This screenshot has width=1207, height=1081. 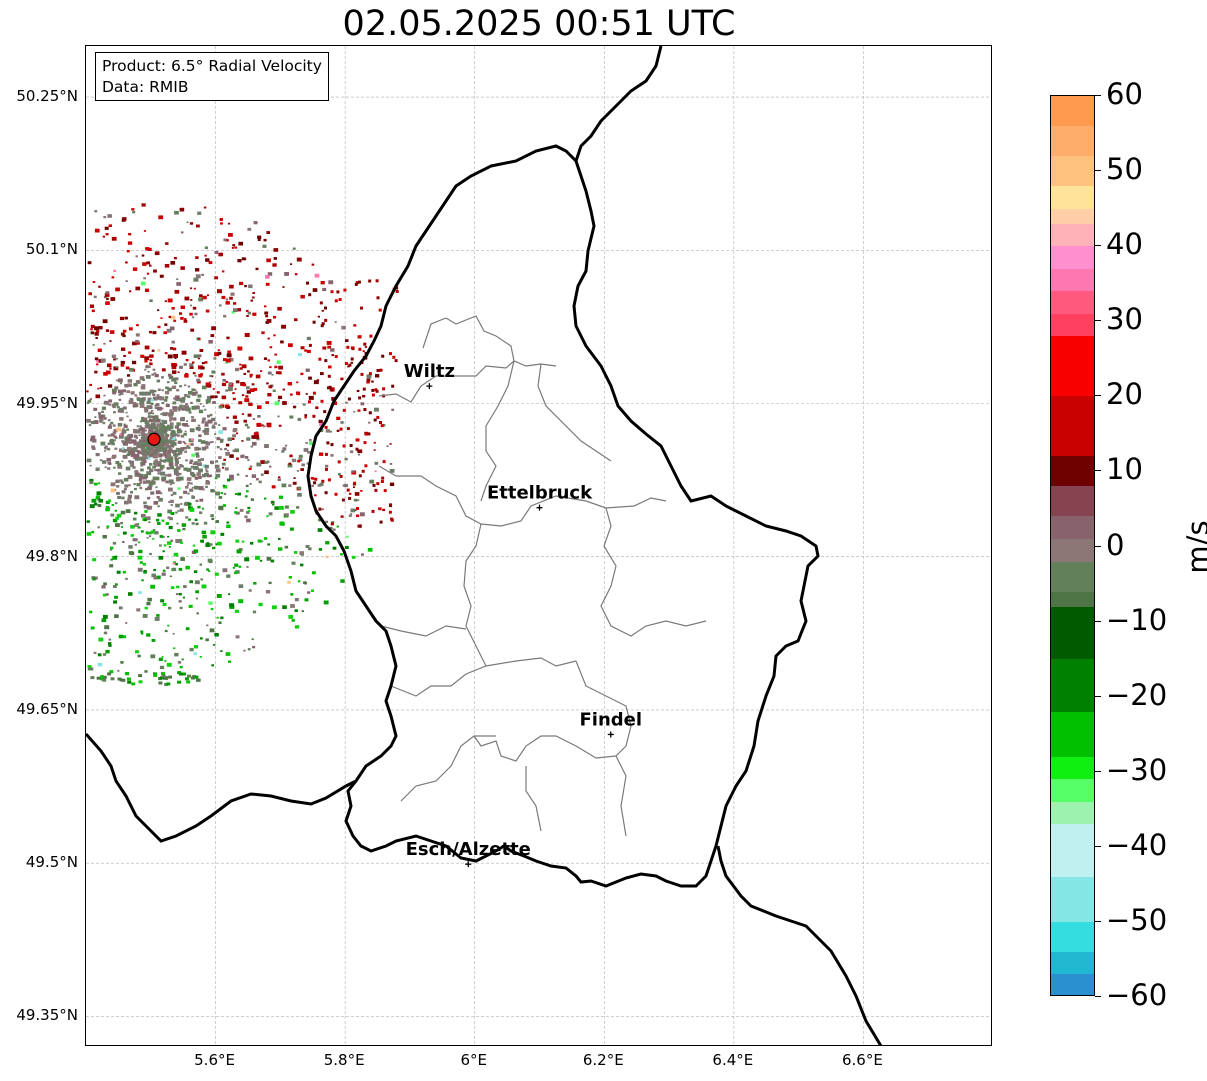 I want to click on product-info-box: Product: 6.5° Radial Velocity Data: RMIB, so click(x=212, y=76).